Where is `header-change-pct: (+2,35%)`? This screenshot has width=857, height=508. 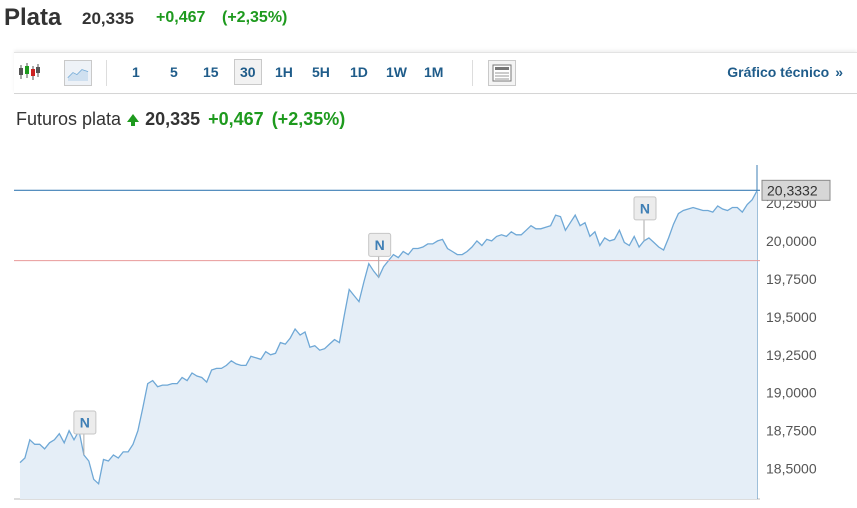
header-change-pct: (+2,35%) is located at coordinates (255, 17).